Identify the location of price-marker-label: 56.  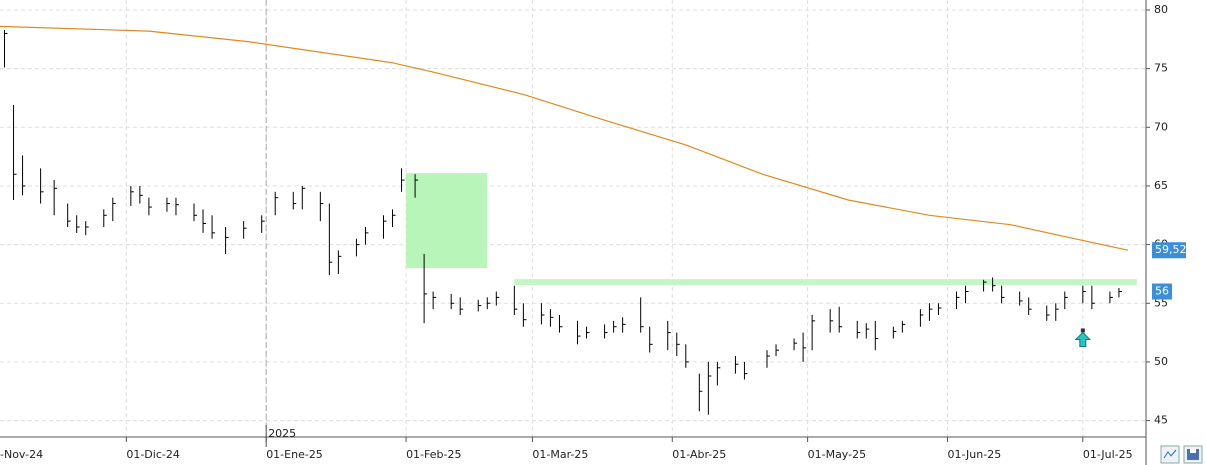
(1162, 291).